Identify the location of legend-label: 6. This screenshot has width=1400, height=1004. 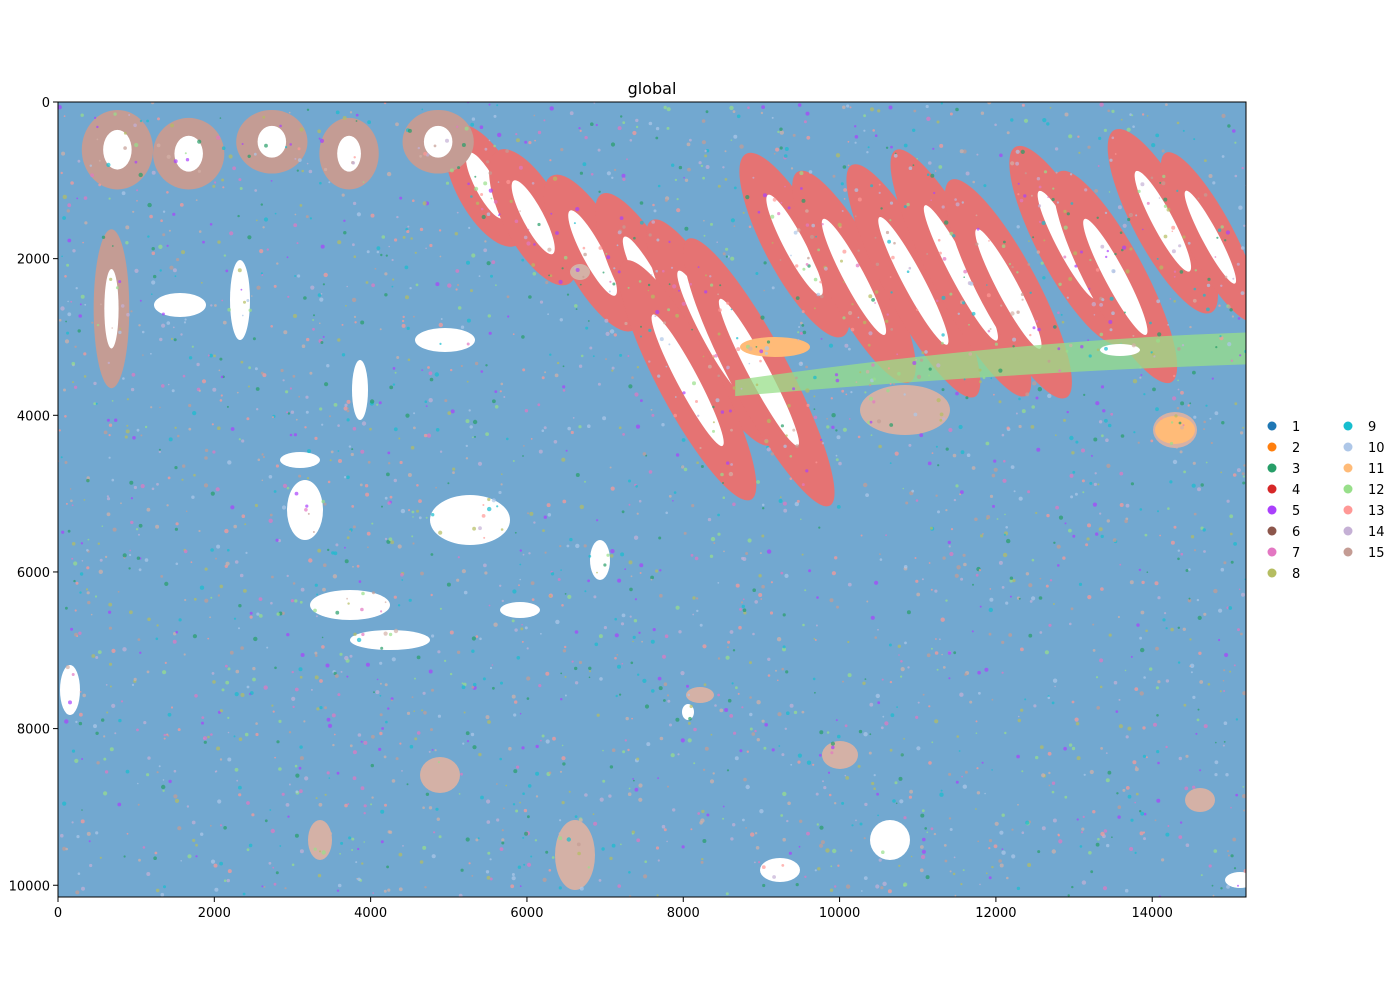
(1296, 532).